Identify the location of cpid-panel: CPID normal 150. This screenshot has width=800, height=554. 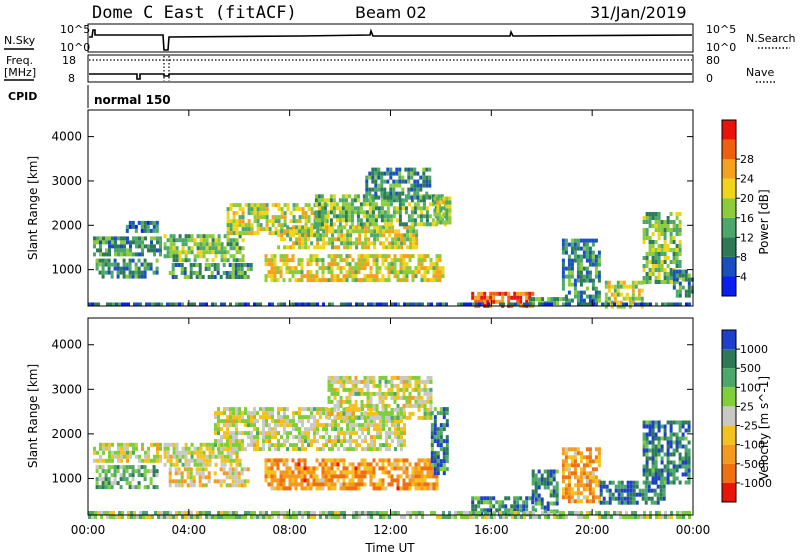
(89, 96).